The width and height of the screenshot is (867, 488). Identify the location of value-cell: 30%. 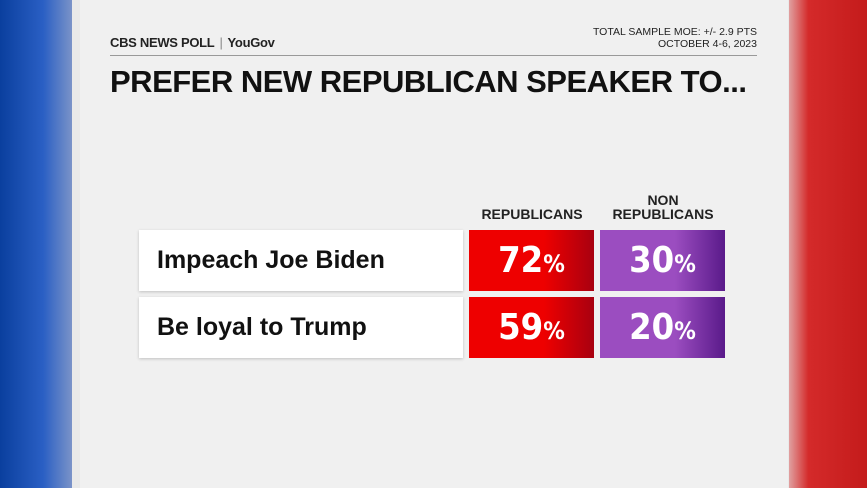
(662, 260).